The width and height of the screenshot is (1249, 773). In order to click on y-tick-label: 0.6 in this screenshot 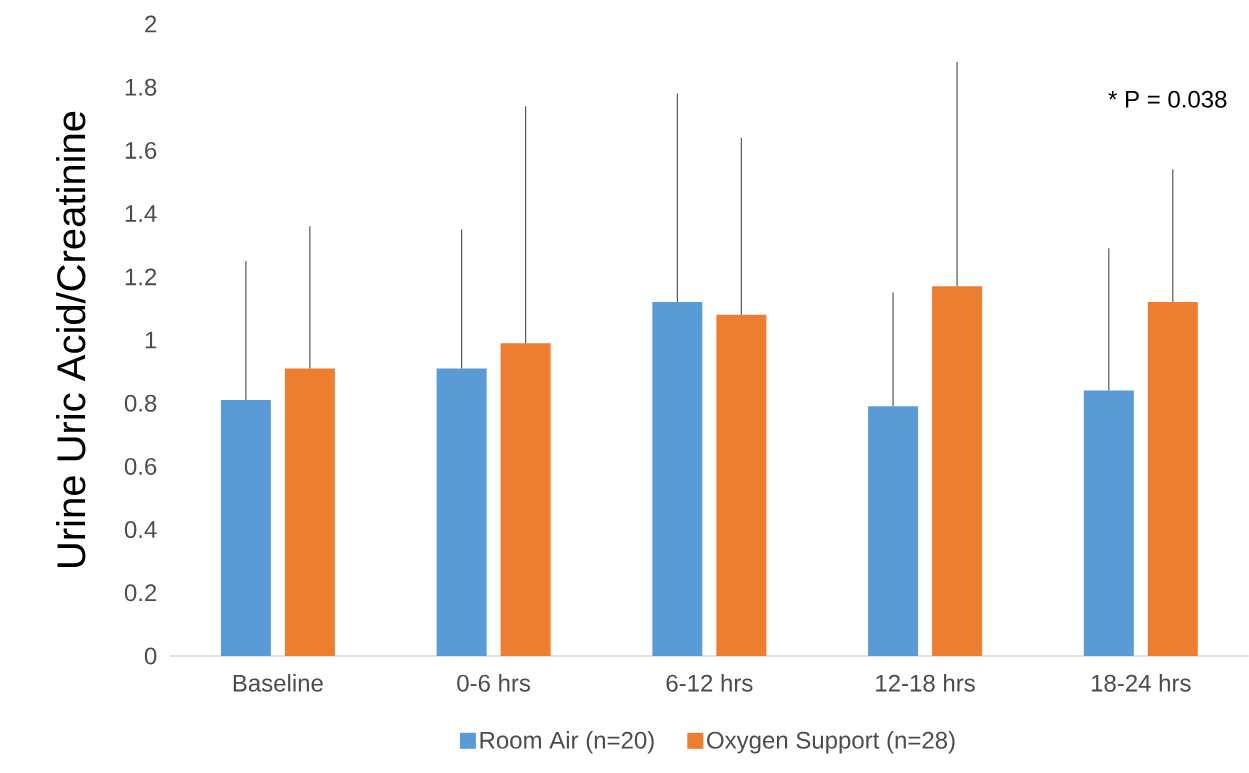, I will do `click(140, 466)`.